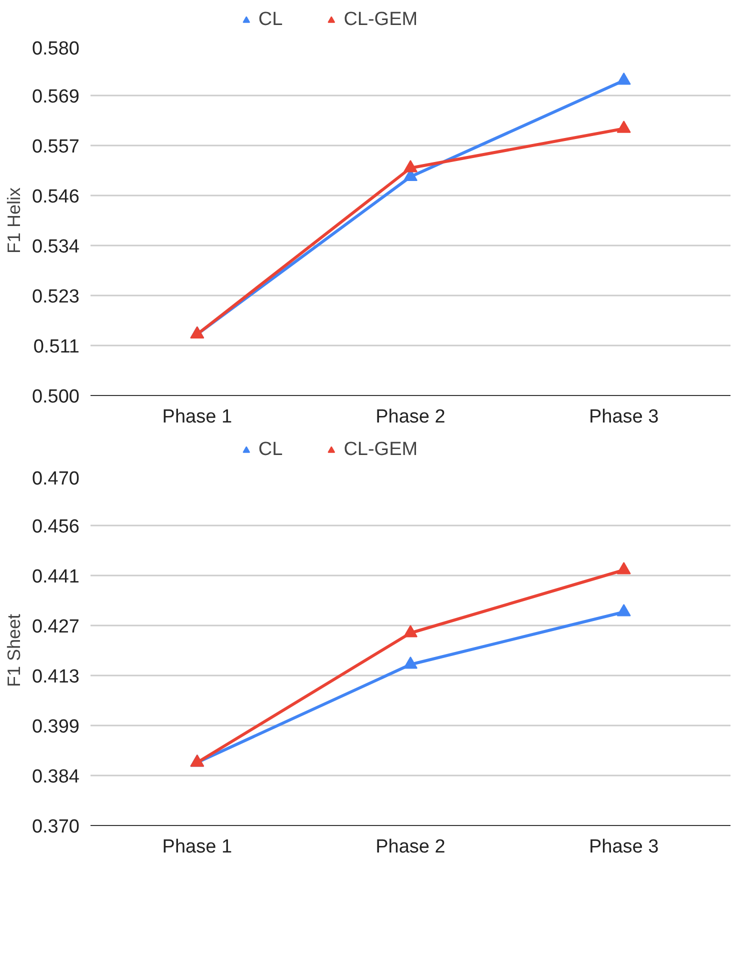 This screenshot has width=745, height=967. What do you see at coordinates (56, 677) in the screenshot?
I see `y-tick-label: 0.413` at bounding box center [56, 677].